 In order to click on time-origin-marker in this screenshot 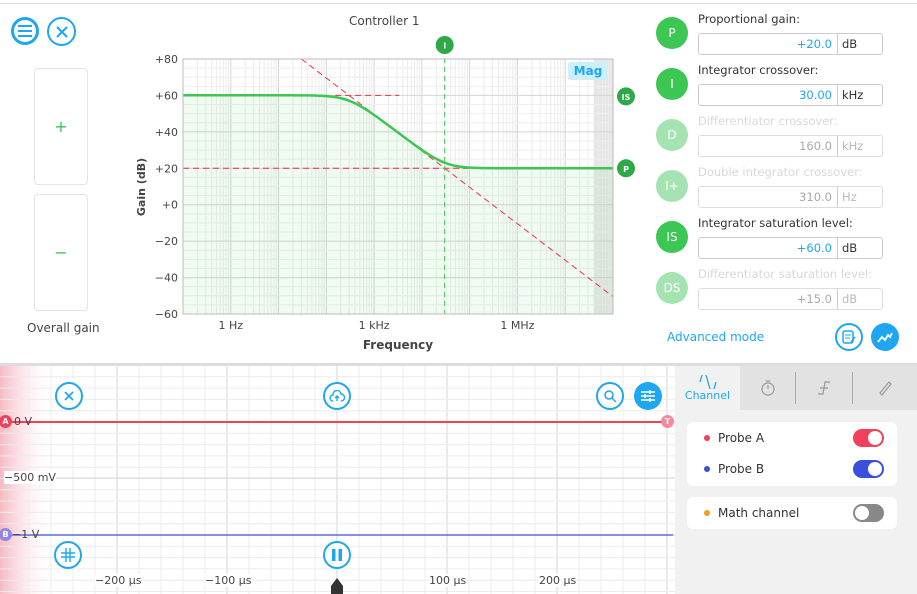, I will do `click(337, 586)`.